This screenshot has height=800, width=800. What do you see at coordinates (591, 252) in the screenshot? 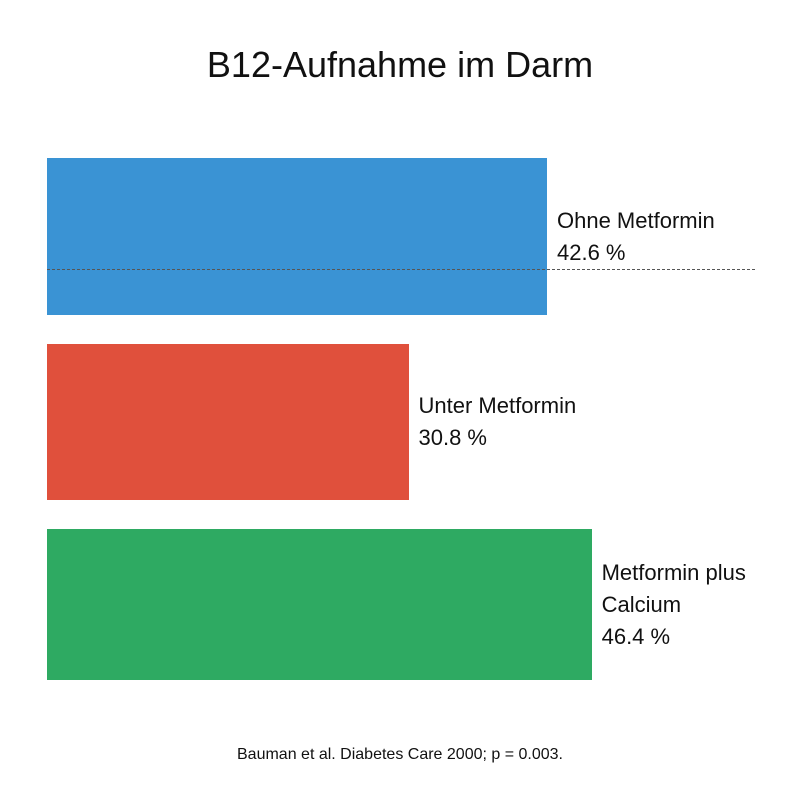
I see `value-label: 42.6 %` at bounding box center [591, 252].